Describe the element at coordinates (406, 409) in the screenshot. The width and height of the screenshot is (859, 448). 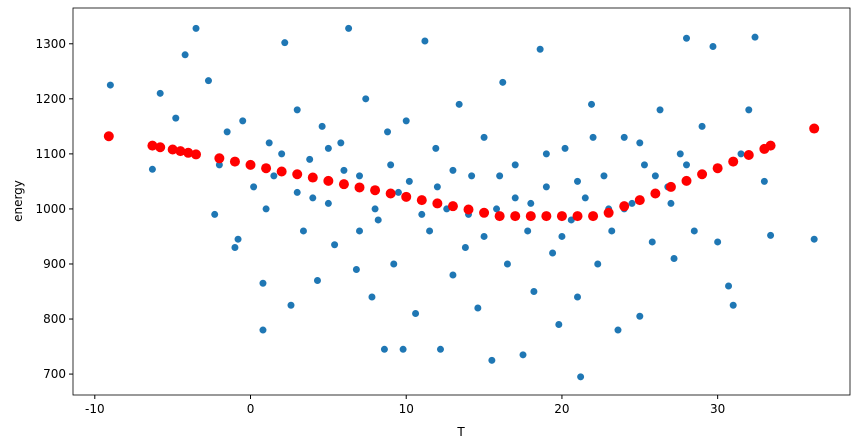
I see `x-tick-label: 10` at that location.